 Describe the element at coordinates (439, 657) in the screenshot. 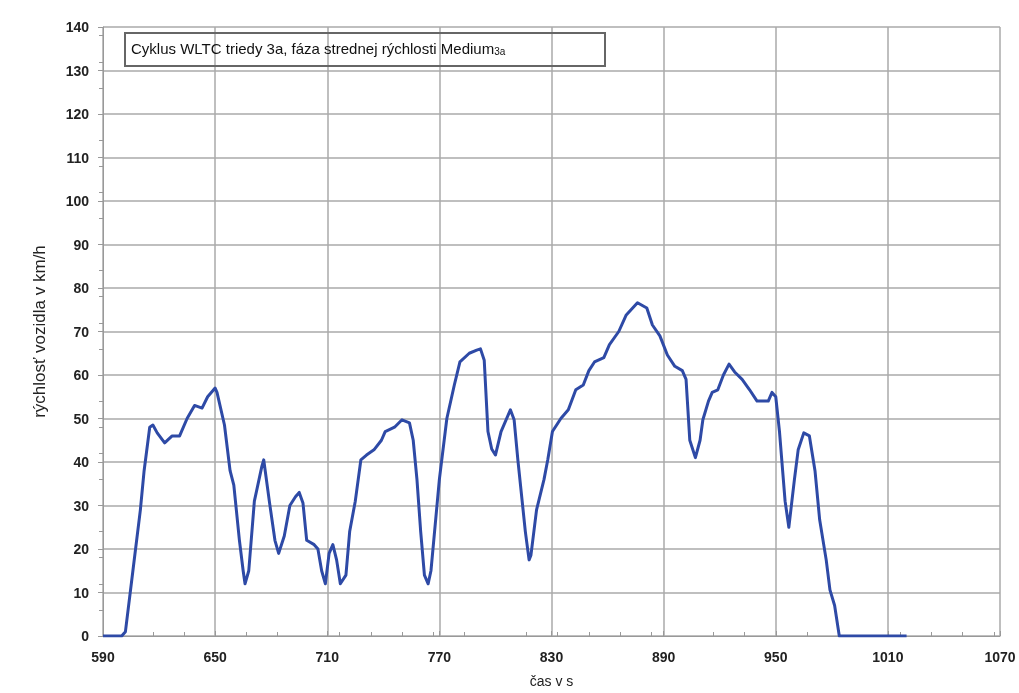

I see `x-tick-label: 770` at that location.